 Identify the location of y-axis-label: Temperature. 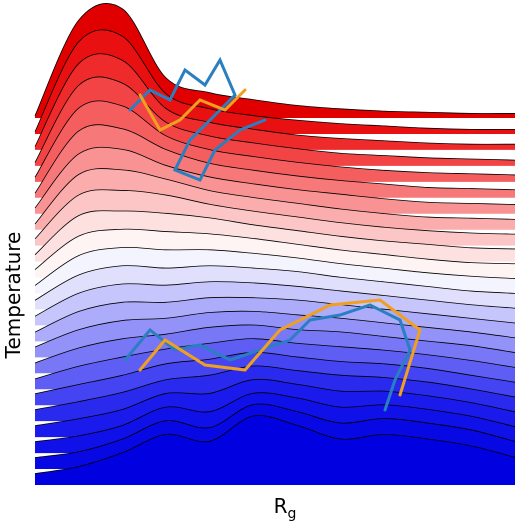
(13, 296).